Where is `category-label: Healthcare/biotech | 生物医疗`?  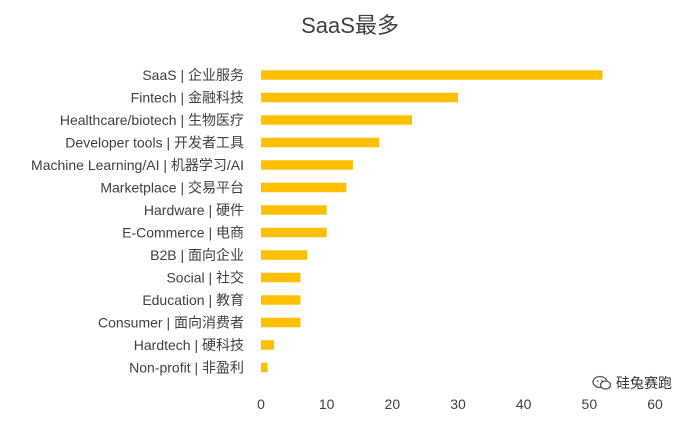
category-label: Healthcare/biotech | 生物医疗 is located at coordinates (152, 120).